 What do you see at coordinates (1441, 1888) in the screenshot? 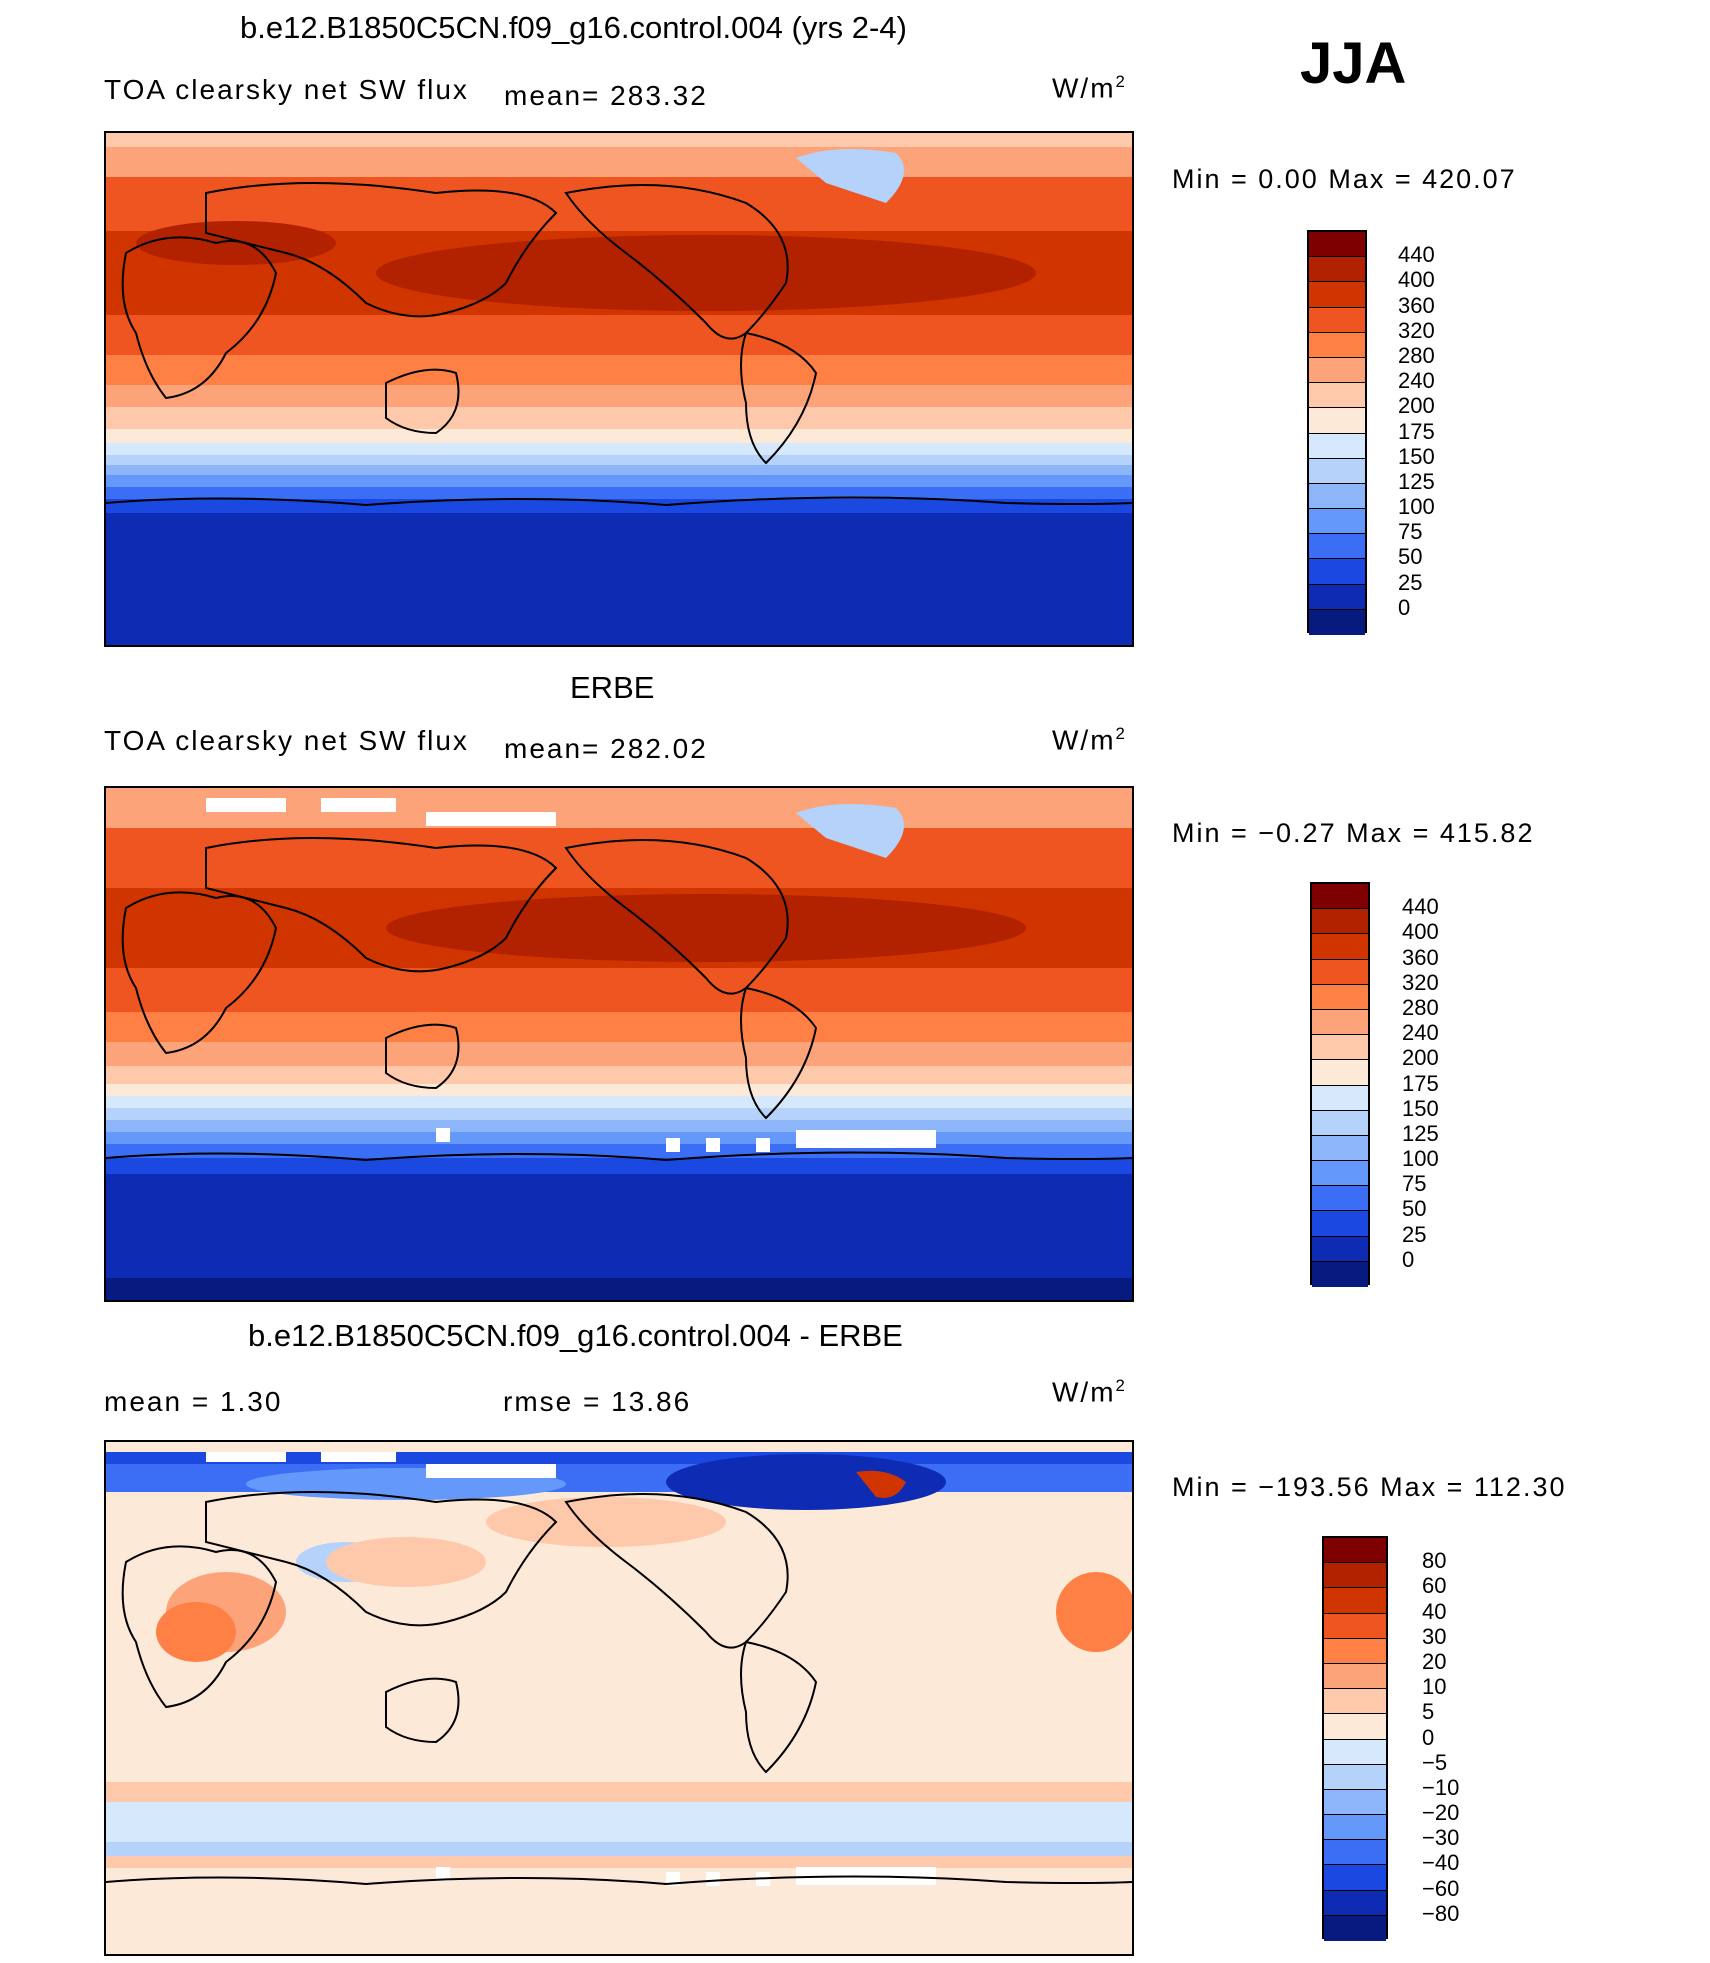
I see `colorbar3-tick-label: −60` at bounding box center [1441, 1888].